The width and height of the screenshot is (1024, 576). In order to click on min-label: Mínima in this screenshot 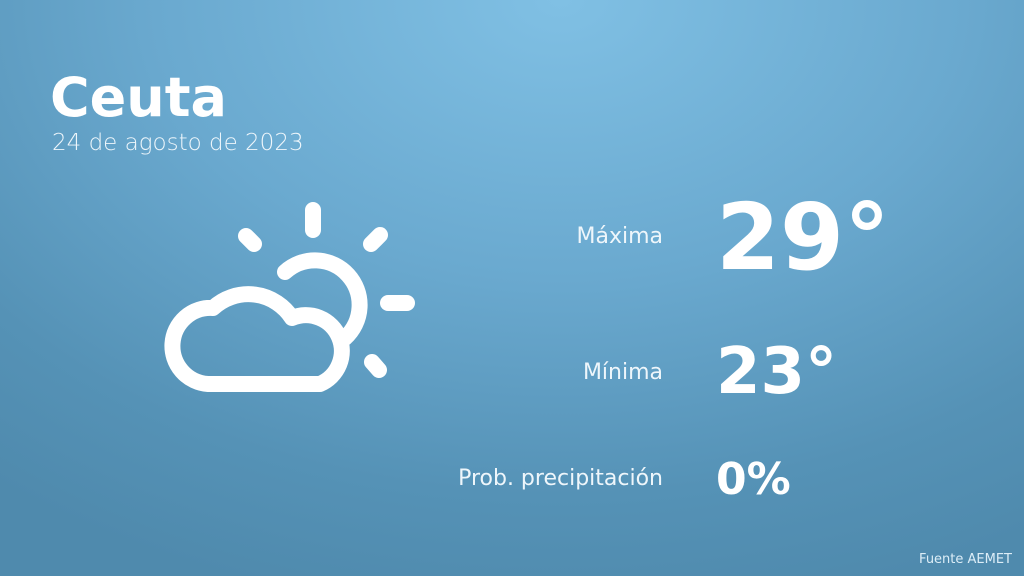, I will do `click(622, 372)`.